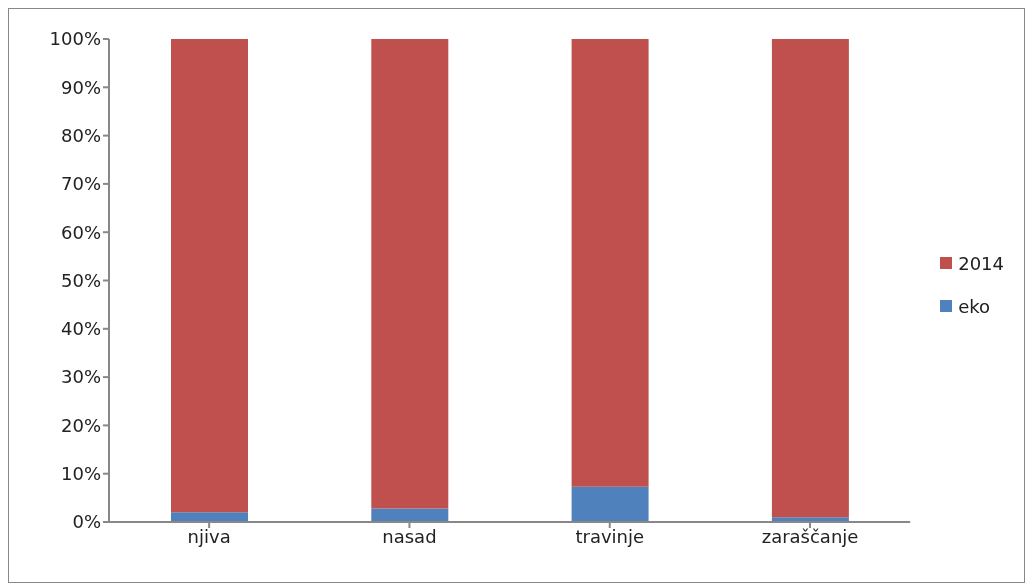  Describe the element at coordinates (80, 329) in the screenshot. I see `y-tick-label: 40%` at that location.